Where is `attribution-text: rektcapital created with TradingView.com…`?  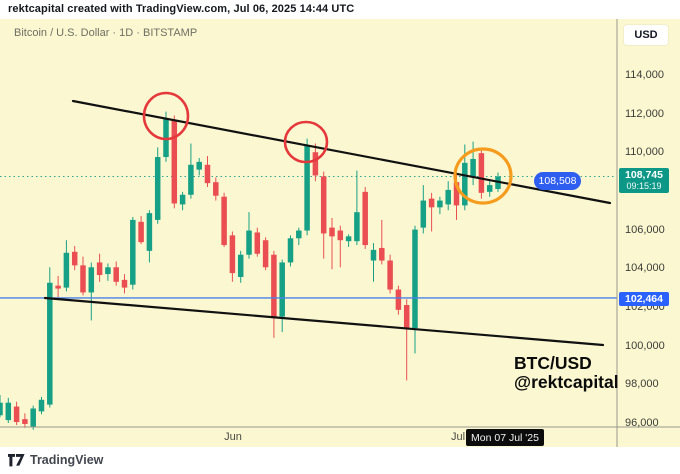 attribution-text: rektcapital created with TradingView.com… is located at coordinates (181, 9).